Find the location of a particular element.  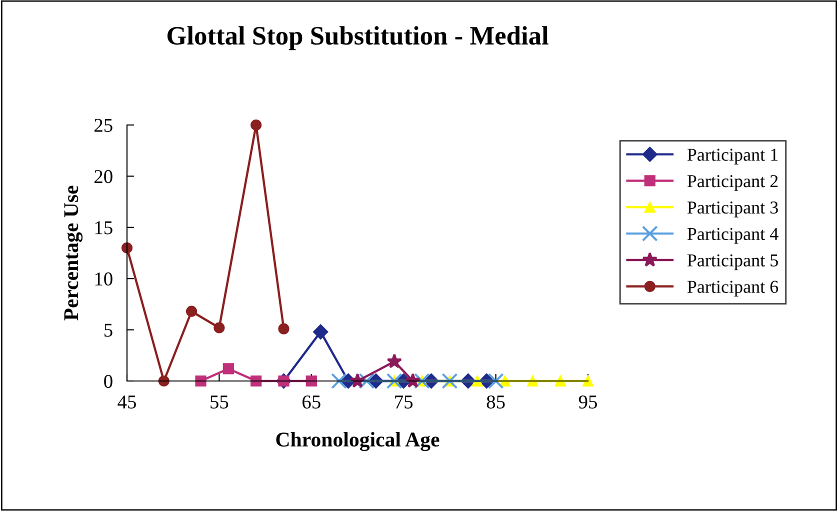

legend-label: Participant 1 is located at coordinates (732, 156).